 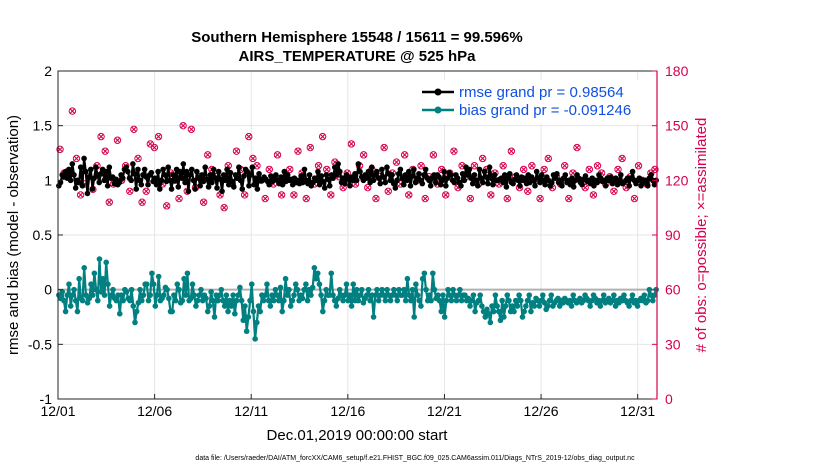 What do you see at coordinates (637, 411) in the screenshot?
I see `x-tick-label: 12/31` at bounding box center [637, 411].